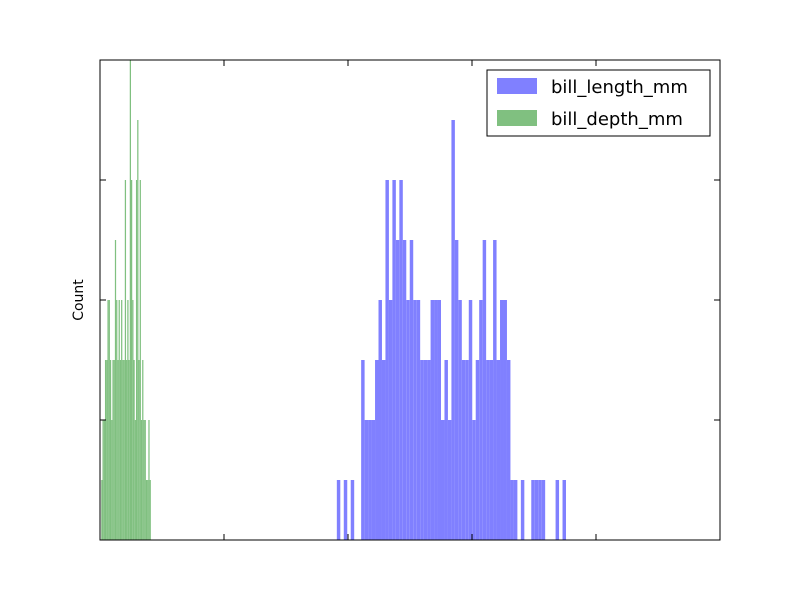 The height and width of the screenshot is (600, 800). What do you see at coordinates (598, 103) in the screenshot?
I see `legend: bill_length_mm bill_depth_mm` at bounding box center [598, 103].